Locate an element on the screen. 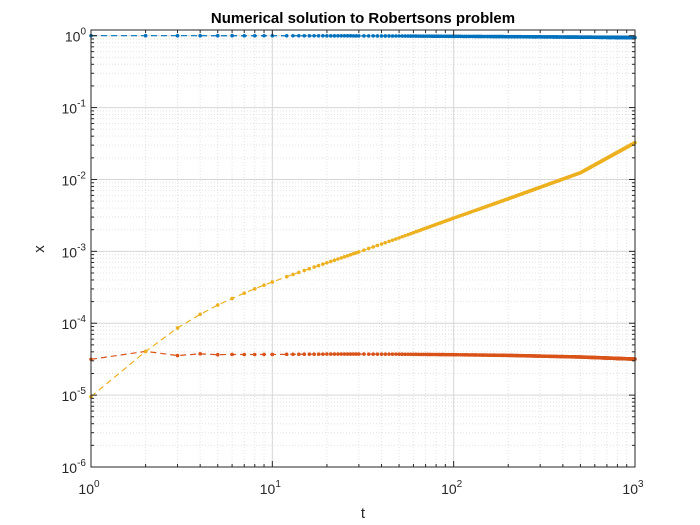 The width and height of the screenshot is (700, 525). x-tick-label: 10¹ is located at coordinates (271, 488).